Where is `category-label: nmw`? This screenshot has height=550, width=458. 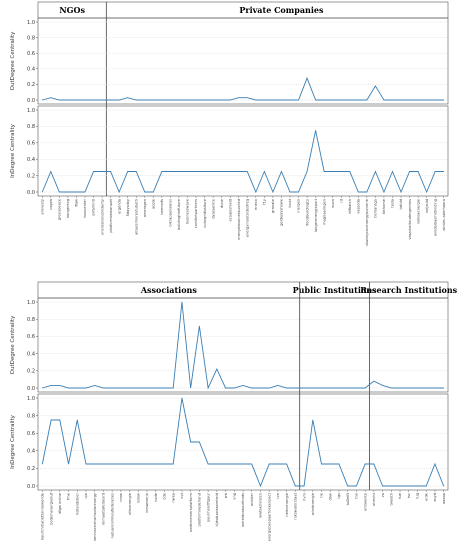 category-label: nmw is located at coordinates (121, 497).